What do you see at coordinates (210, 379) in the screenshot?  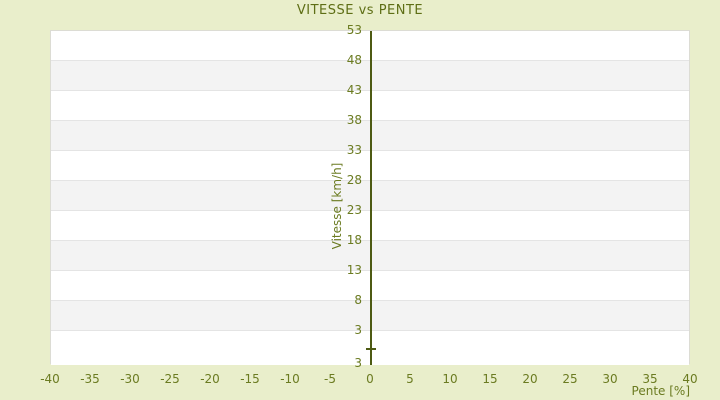 I see `x-tick-label: -20` at bounding box center [210, 379].